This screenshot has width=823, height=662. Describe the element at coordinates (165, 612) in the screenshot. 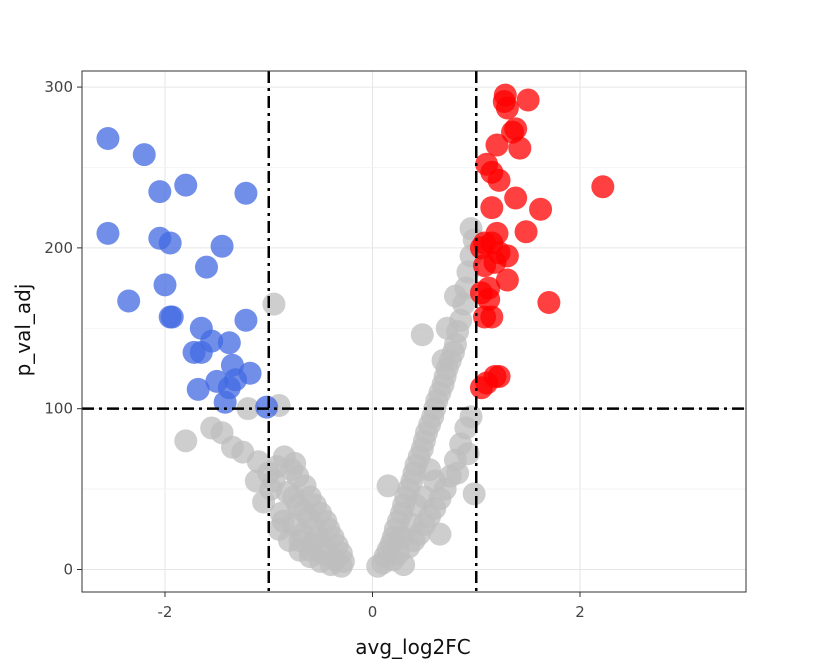

I see `x-tick-label: -2` at that location.